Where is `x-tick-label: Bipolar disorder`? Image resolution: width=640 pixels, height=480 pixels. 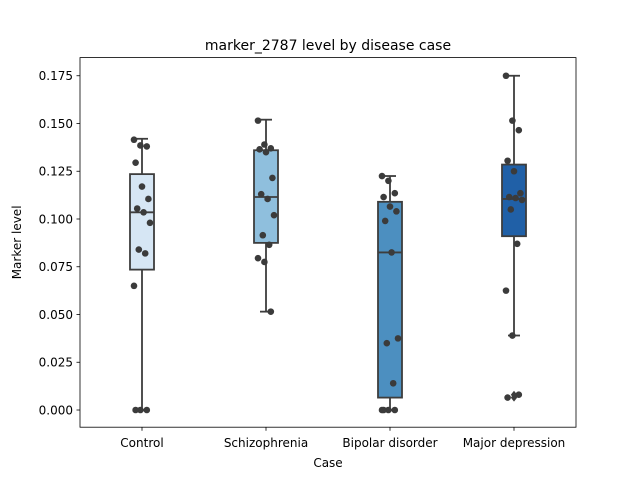
x-tick-label: Bipolar disorder is located at coordinates (389, 443).